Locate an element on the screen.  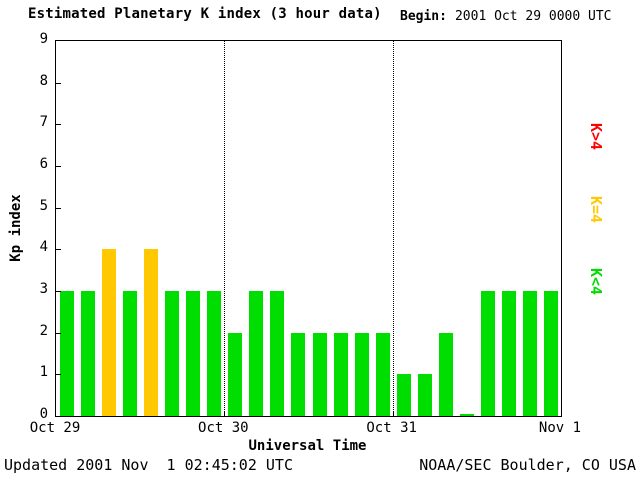
y-tick-label: 1 is located at coordinates (43, 372).